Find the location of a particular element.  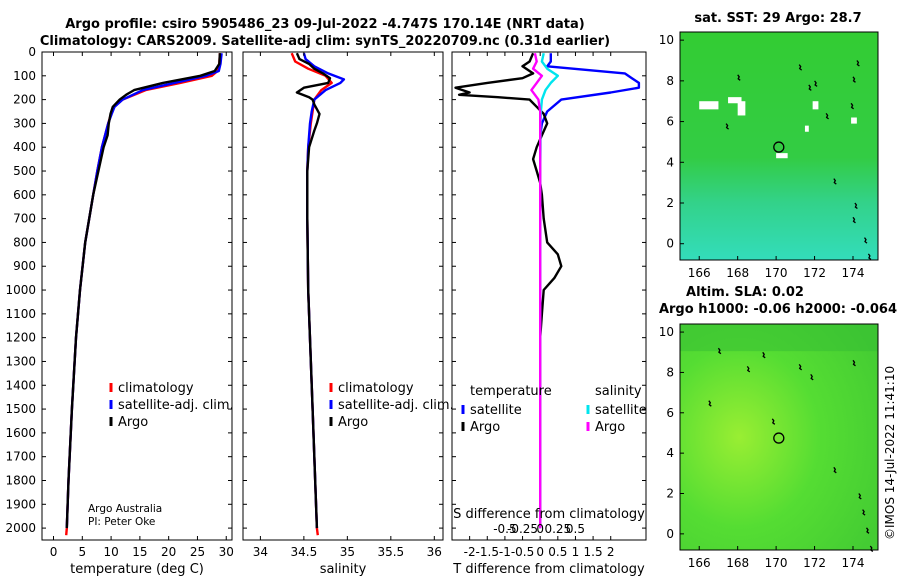

y-tick-label: 1800 is located at coordinates (20, 480).